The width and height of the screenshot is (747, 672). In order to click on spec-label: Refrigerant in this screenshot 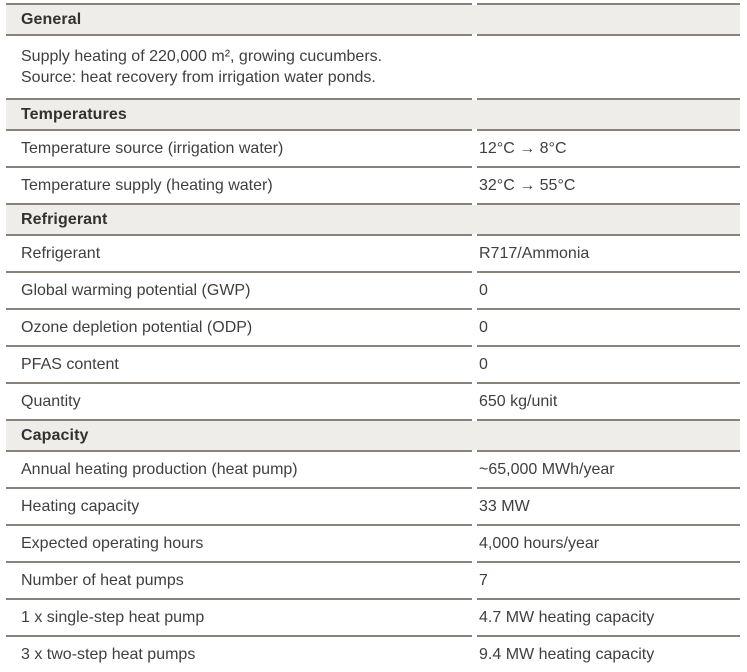, I will do `click(61, 253)`.